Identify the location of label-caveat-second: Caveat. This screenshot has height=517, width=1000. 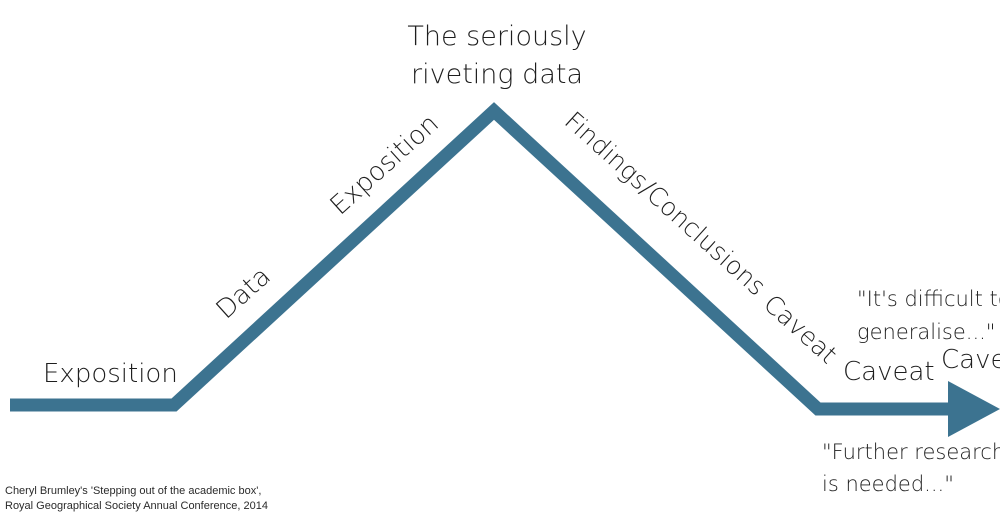
(889, 372).